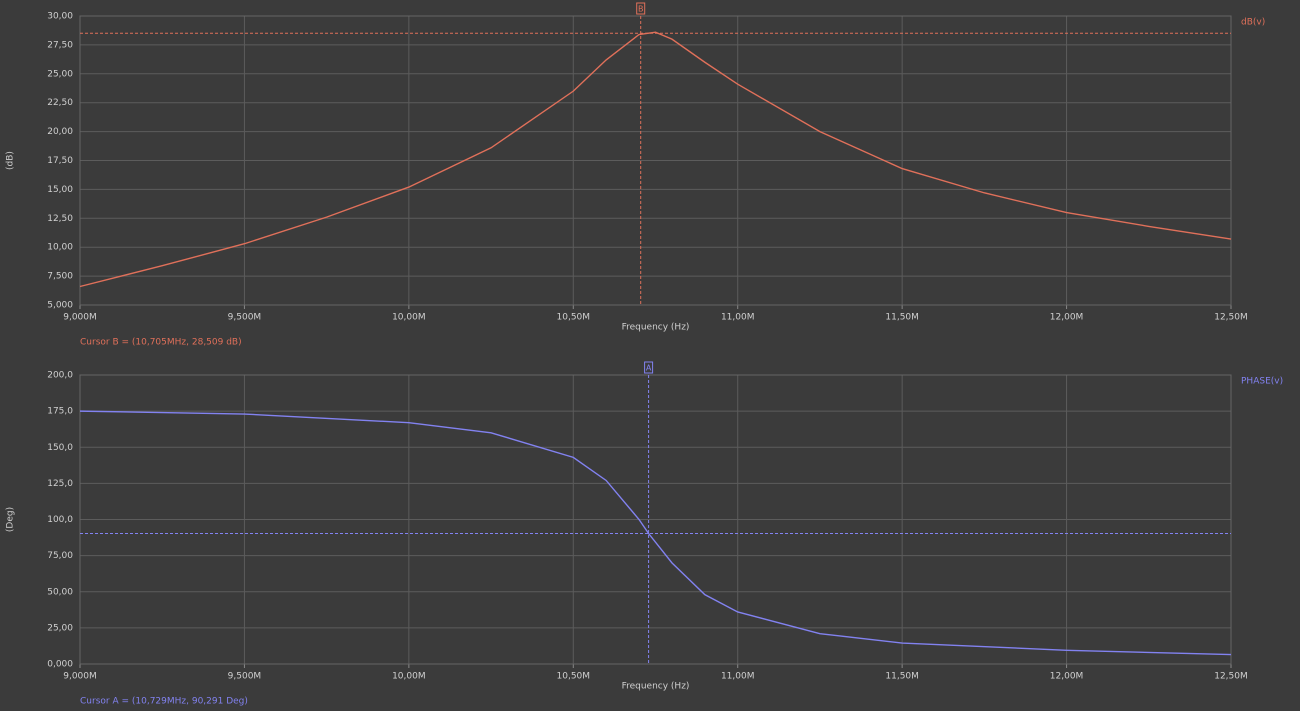 The image size is (1300, 711). I want to click on y-tick-label: 7,500, so click(60, 277).